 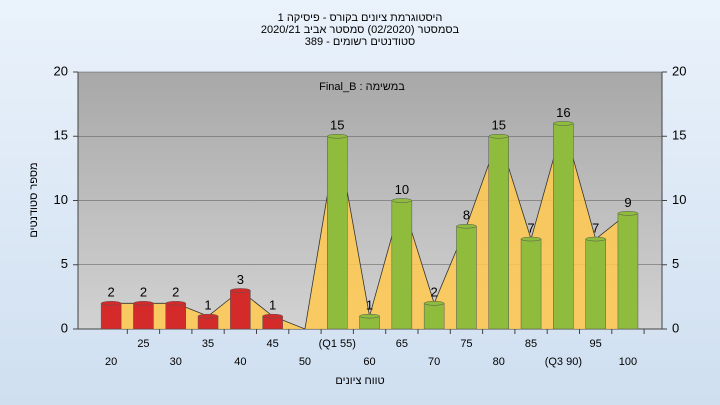 What do you see at coordinates (64, 327) in the screenshot?
I see `y-tick-label: 0` at bounding box center [64, 327].